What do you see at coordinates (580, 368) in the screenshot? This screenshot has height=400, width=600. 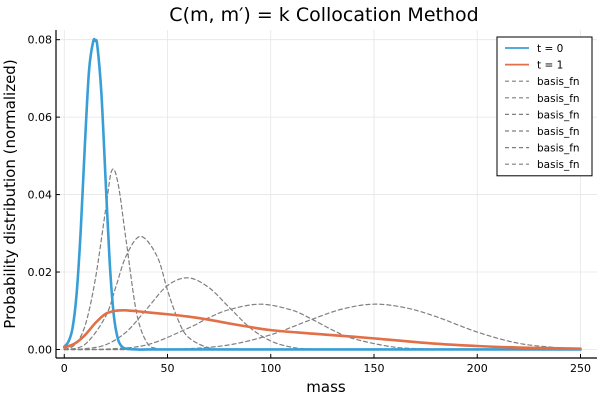 I see `x-tick-label: 250` at bounding box center [580, 368].